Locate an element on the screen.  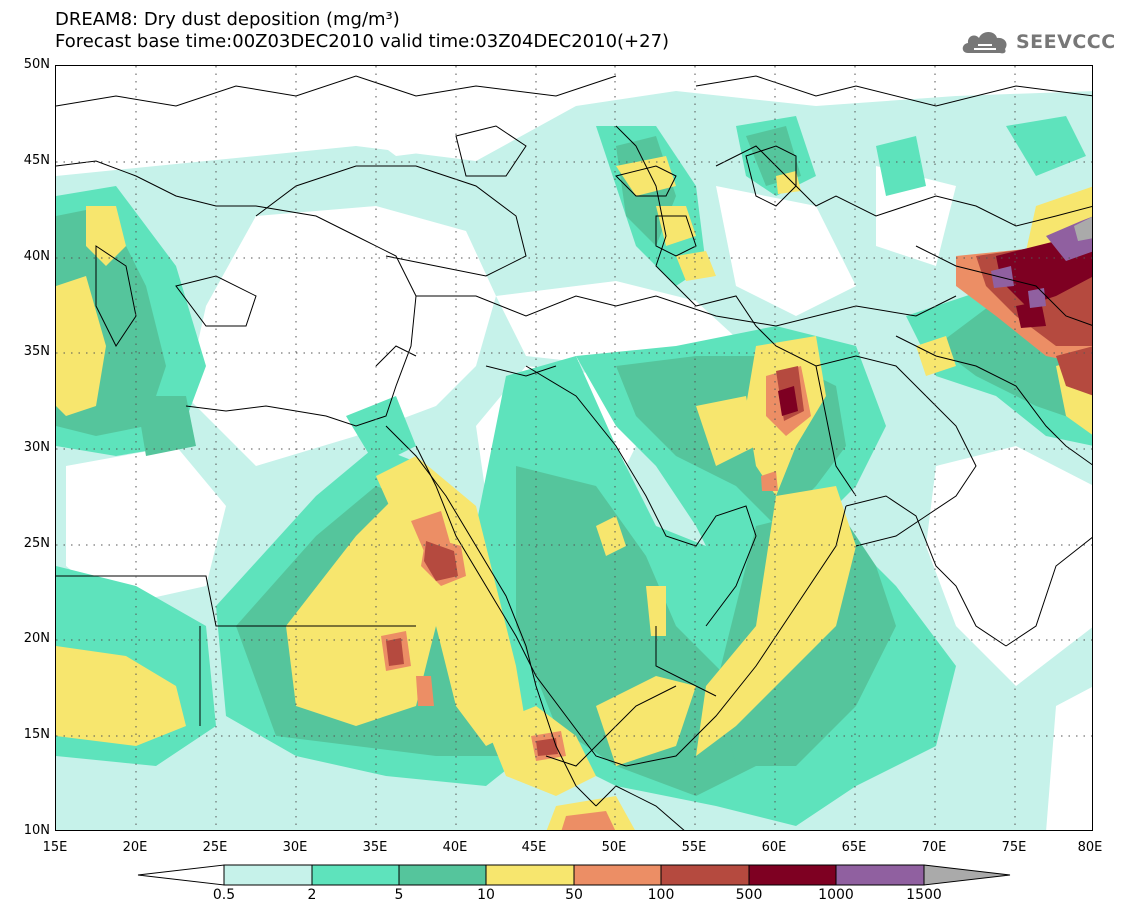
colorbar-under-triangle is located at coordinates (181, 875).